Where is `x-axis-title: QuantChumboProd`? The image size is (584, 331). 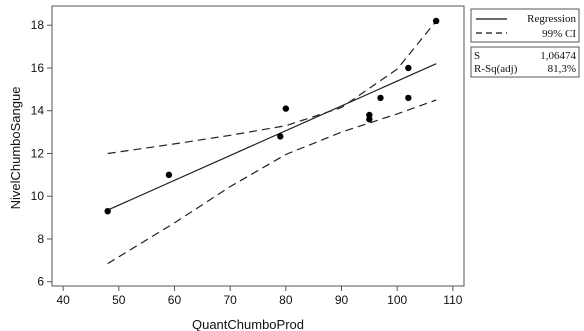
x-axis-title: QuantChumboProd is located at coordinates (248, 324).